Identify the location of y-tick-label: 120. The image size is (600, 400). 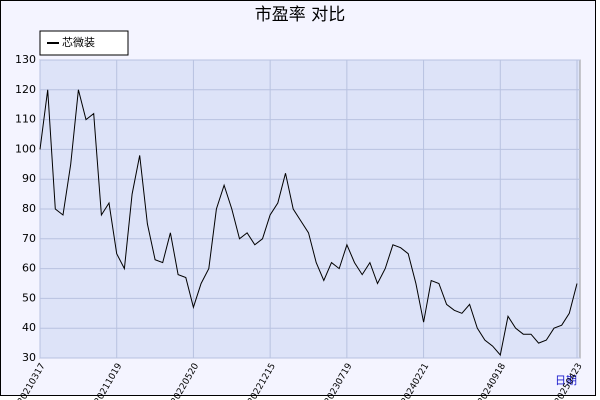
(25, 89).